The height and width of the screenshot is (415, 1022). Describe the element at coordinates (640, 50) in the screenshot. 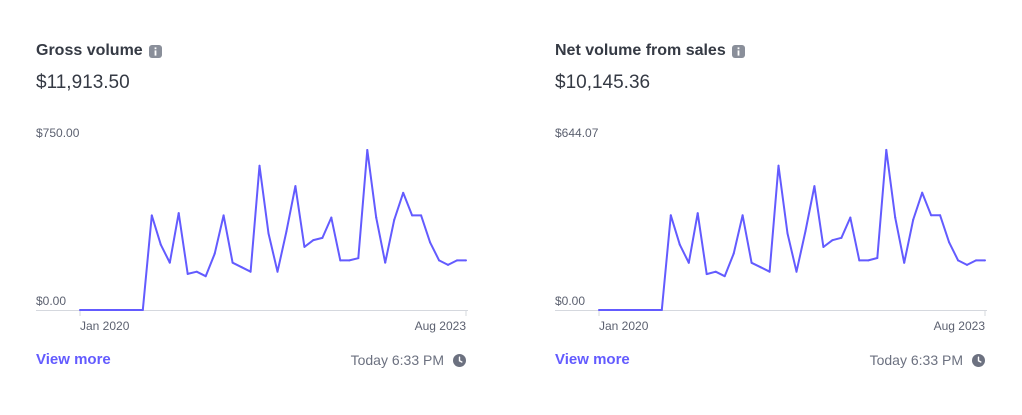

I see `card-title: Net volume from sales` at that location.